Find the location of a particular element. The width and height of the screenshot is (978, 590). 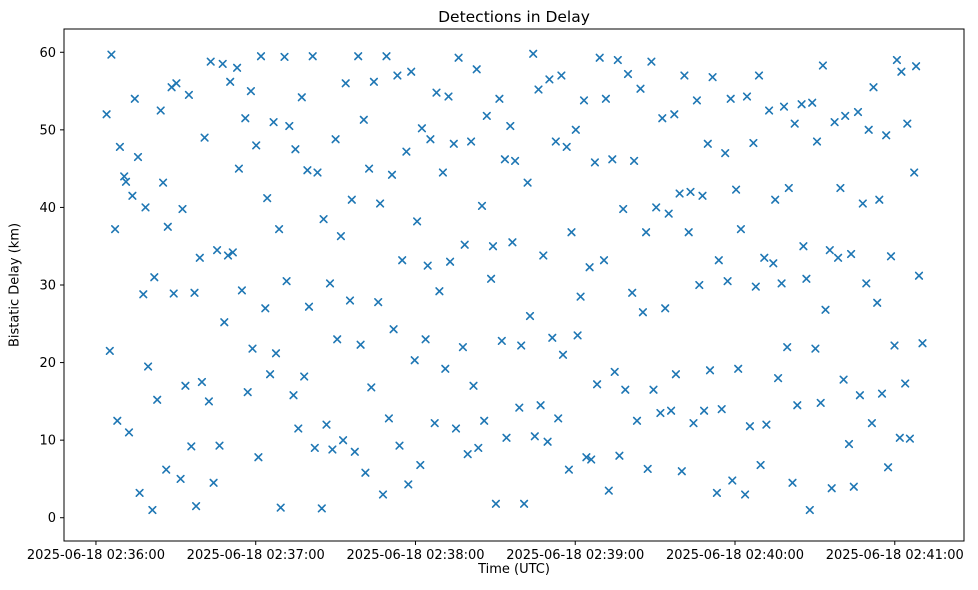

y-tick-label: 10 is located at coordinates (47, 441).